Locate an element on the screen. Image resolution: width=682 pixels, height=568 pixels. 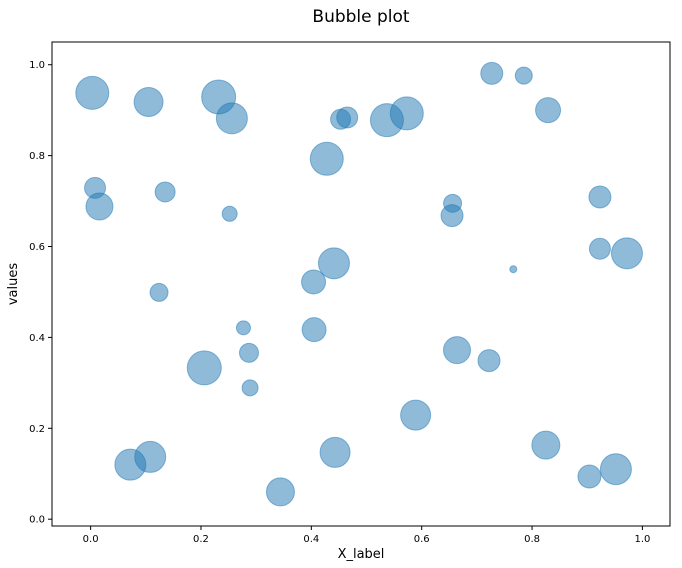
chart-title: Bubble plot is located at coordinates (361, 17).